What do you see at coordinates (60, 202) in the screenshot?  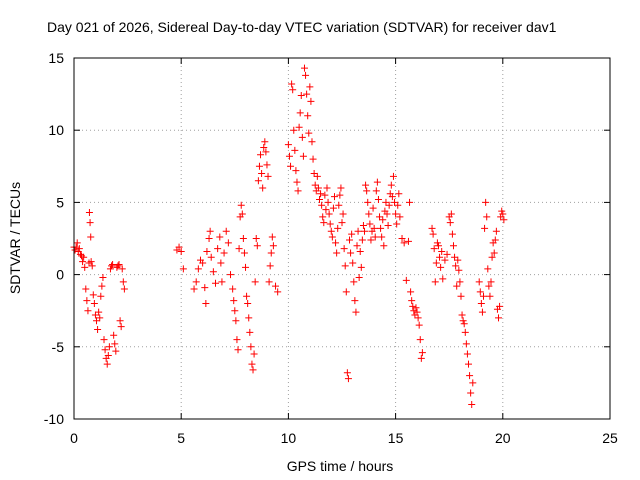 I see `y-tick-label: 5` at bounding box center [60, 202].